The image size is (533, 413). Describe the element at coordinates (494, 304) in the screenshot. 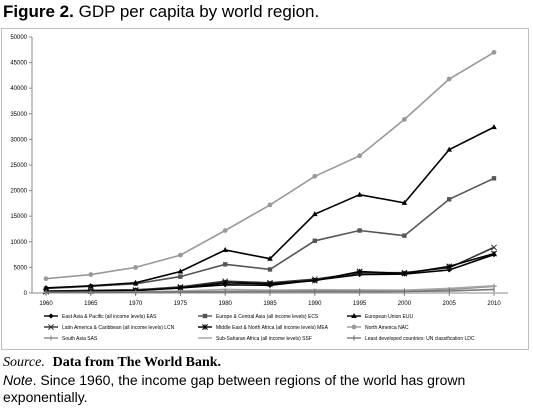

I see `x-tick-label: 2010` at that location.